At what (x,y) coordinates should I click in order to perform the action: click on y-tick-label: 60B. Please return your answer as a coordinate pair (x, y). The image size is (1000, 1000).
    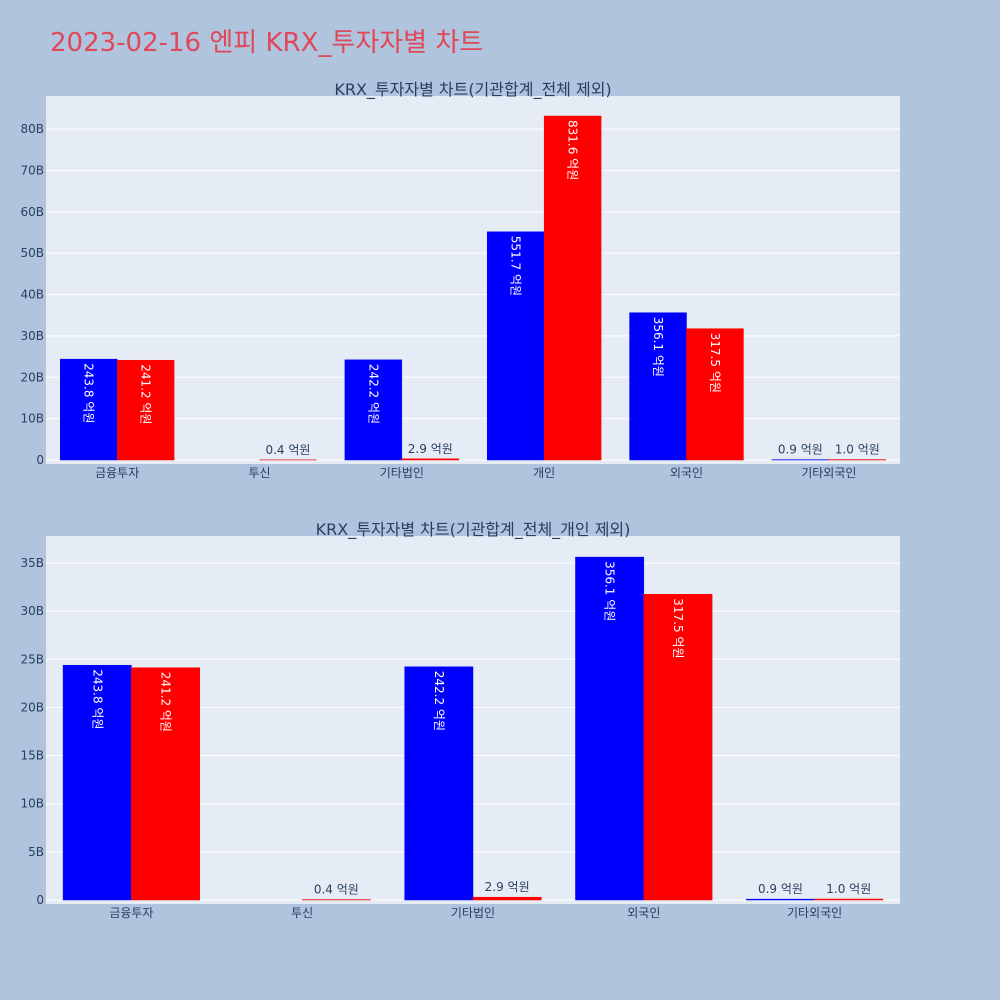
    Looking at the image, I should click on (32, 212).